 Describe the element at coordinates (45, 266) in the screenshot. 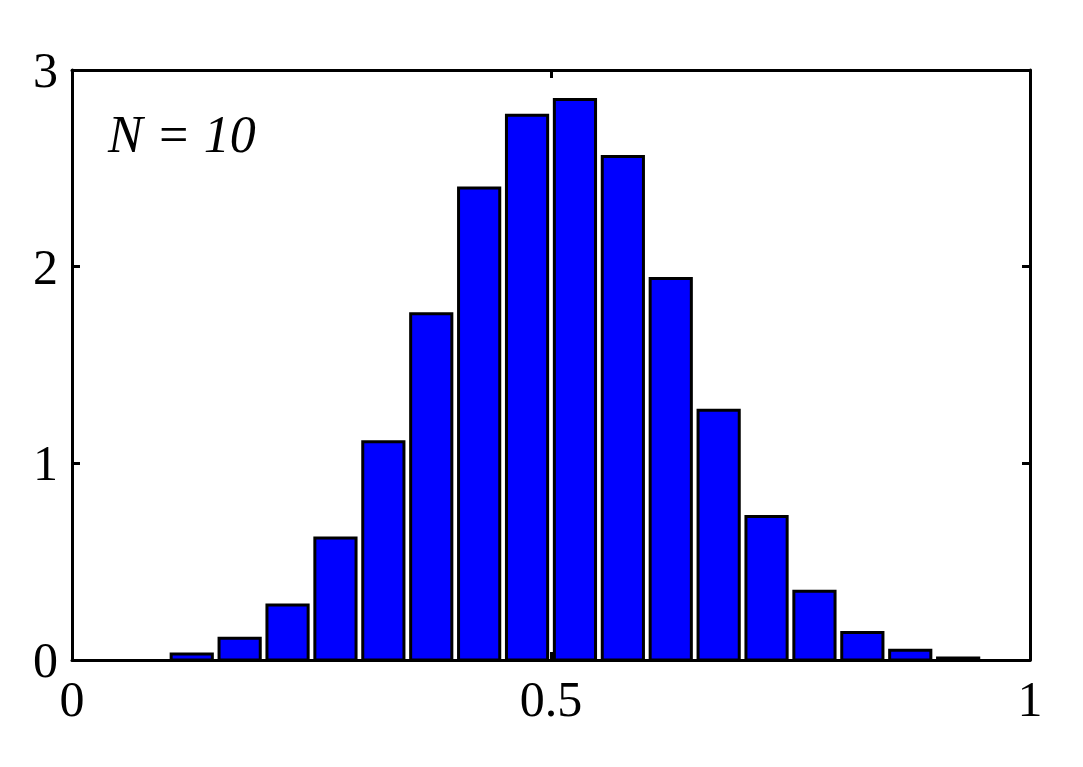

I see `y-tick-label: 2` at that location.